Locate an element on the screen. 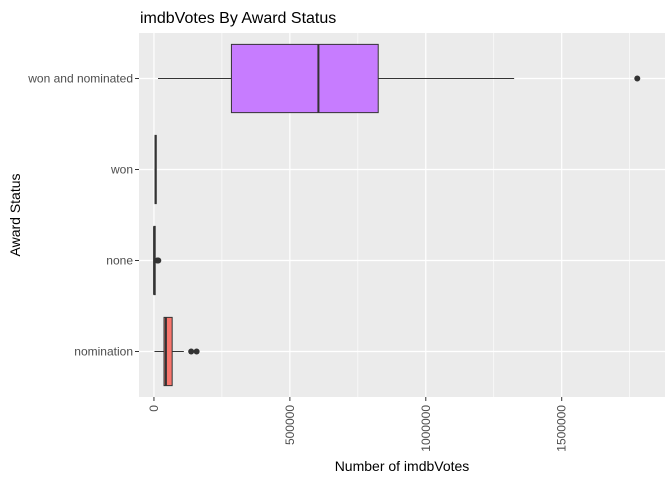 The image size is (672, 480). chart-title: imdbVotes By Award Status is located at coordinates (238, 18).